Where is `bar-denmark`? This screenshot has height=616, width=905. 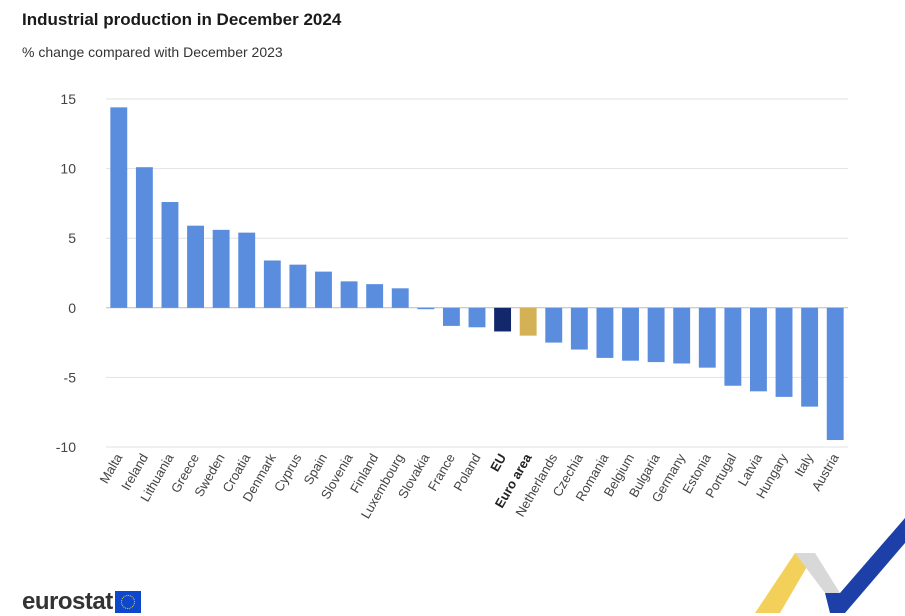 bar-denmark is located at coordinates (272, 284).